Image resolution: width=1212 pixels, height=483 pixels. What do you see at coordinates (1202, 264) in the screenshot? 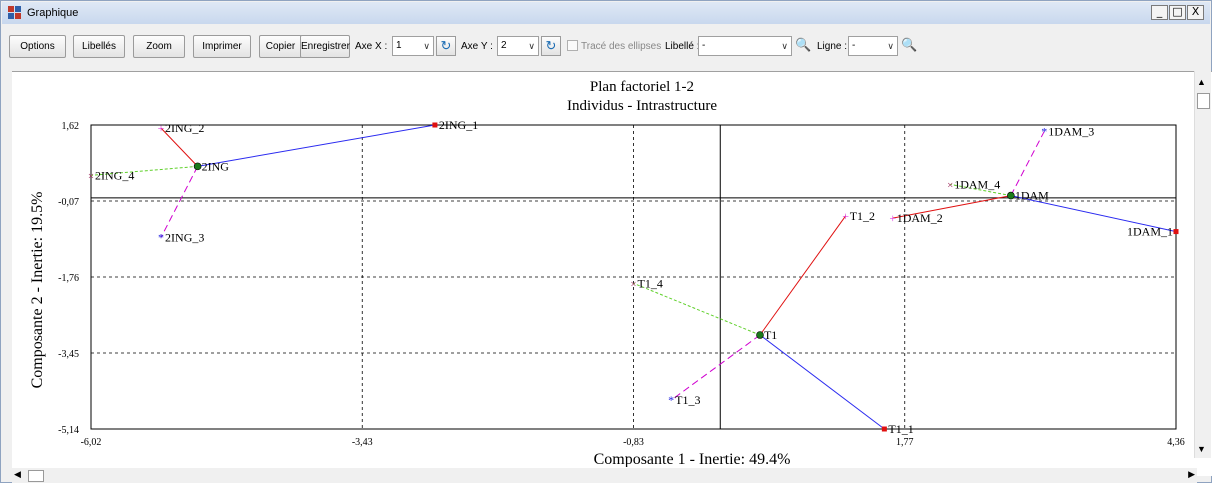
I see `vertical-scrollbar: ▲ ▼` at bounding box center [1202, 264].